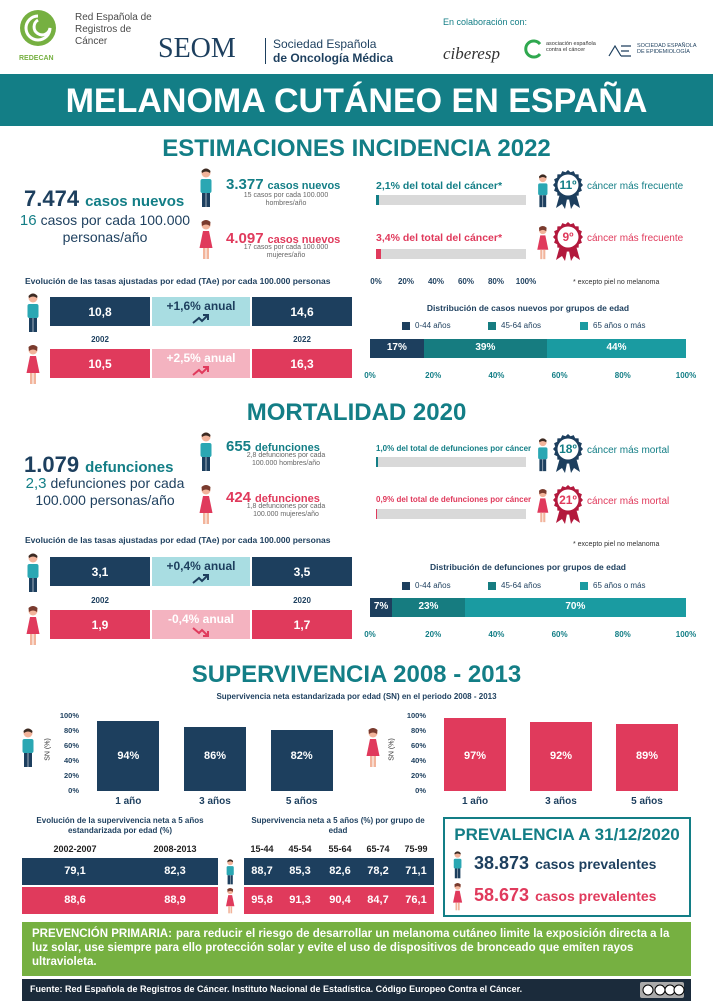 The width and height of the screenshot is (713, 1005). I want to click on text: defunciones, so click(287, 448).